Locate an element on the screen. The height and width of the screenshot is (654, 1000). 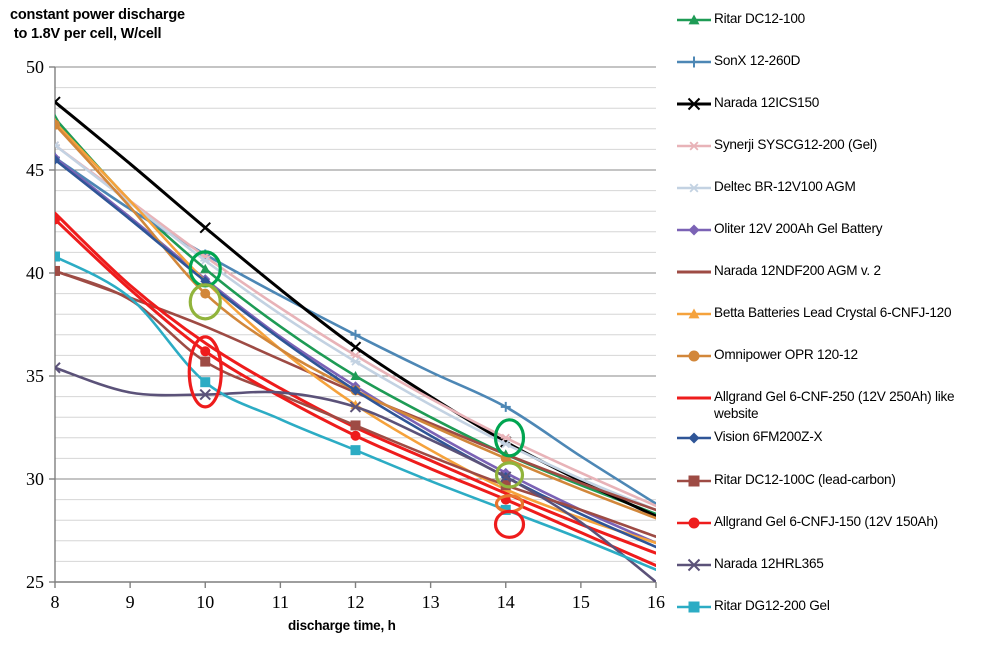
legend-item: Narada 12HRL365 is located at coordinates (838, 564).